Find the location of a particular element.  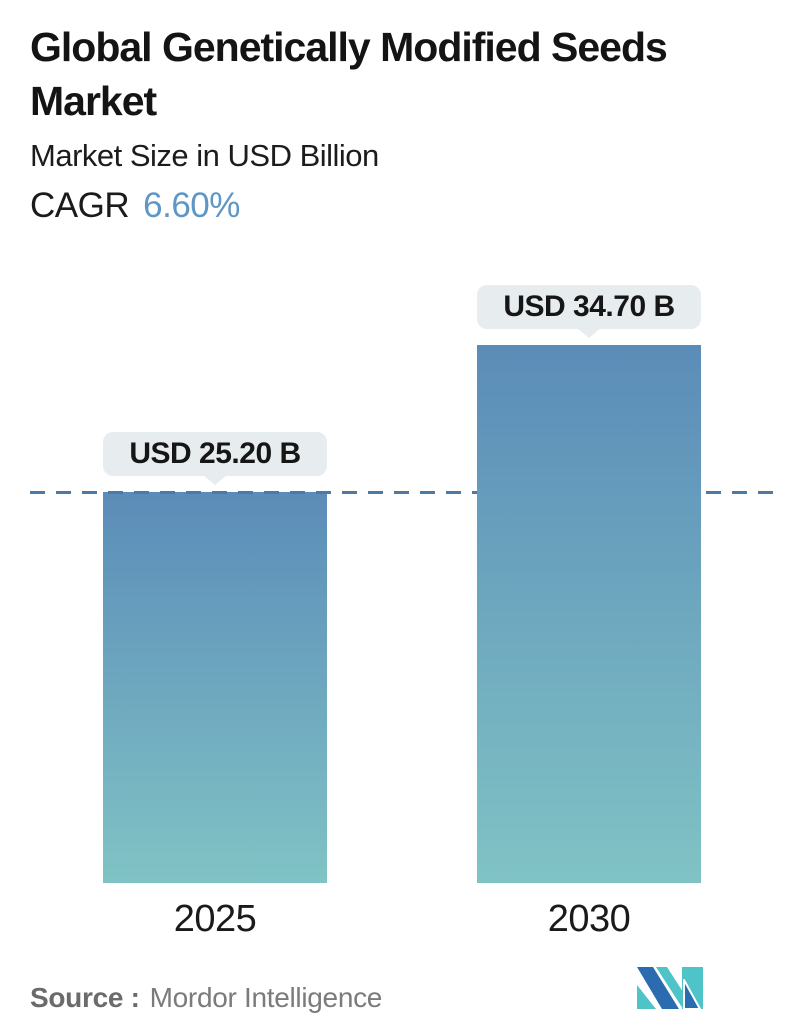

source-label: Source : is located at coordinates (85, 997).